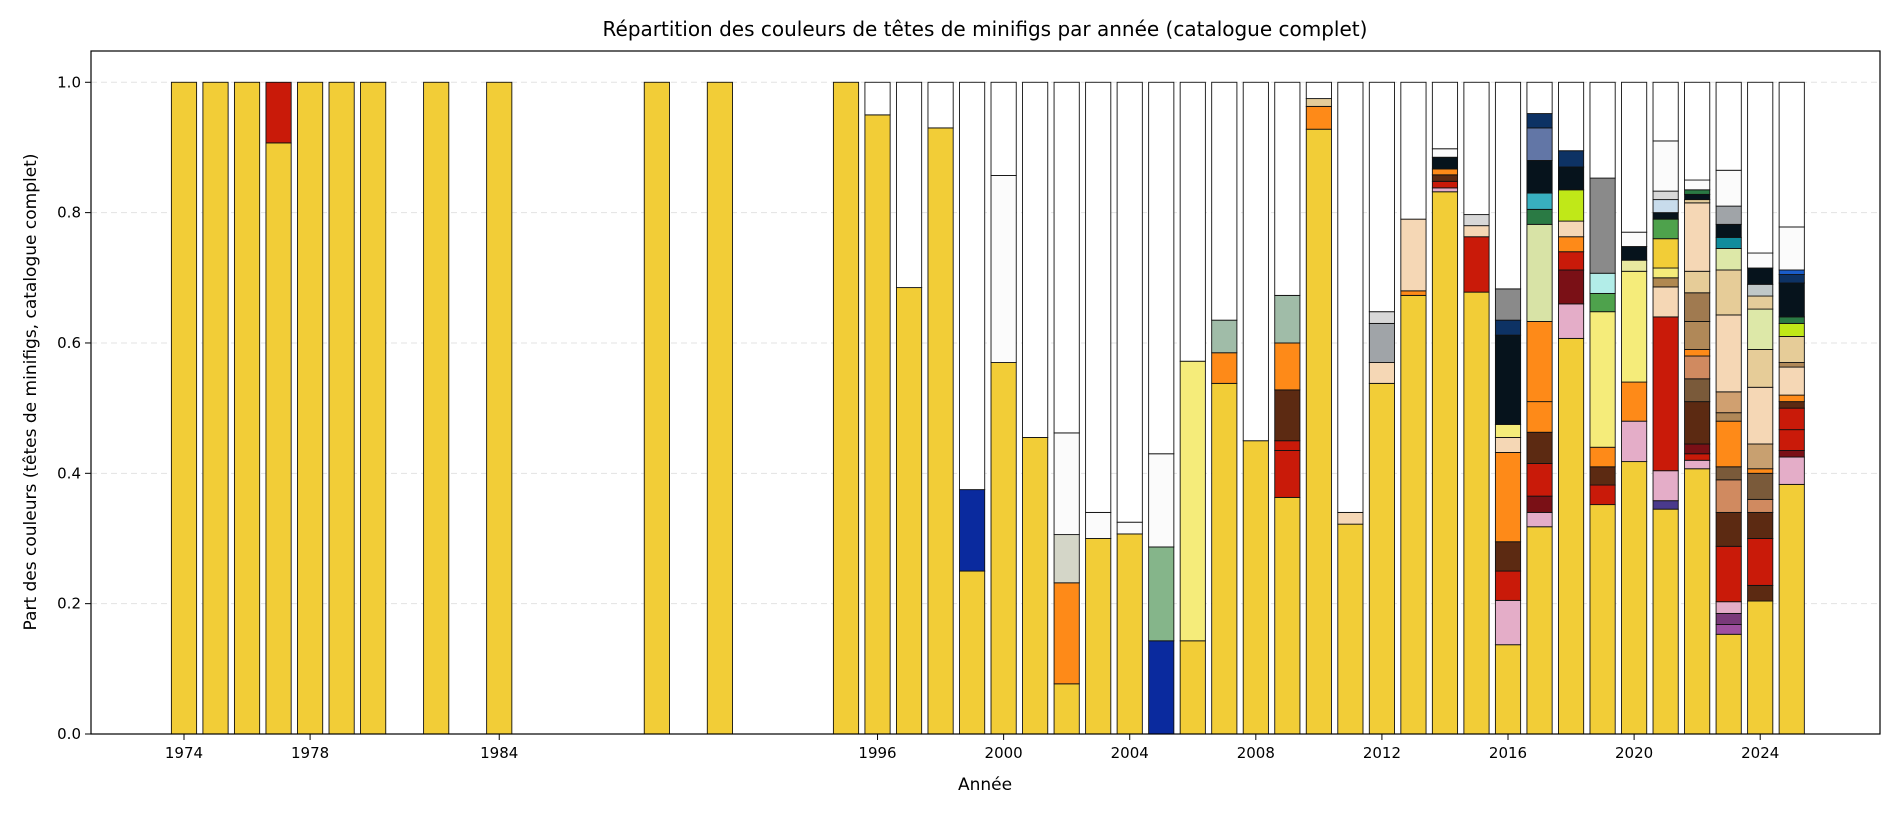 Image resolution: width=1890 pixels, height=814 pixels. I want to click on bar-1998, so click(940, 408).